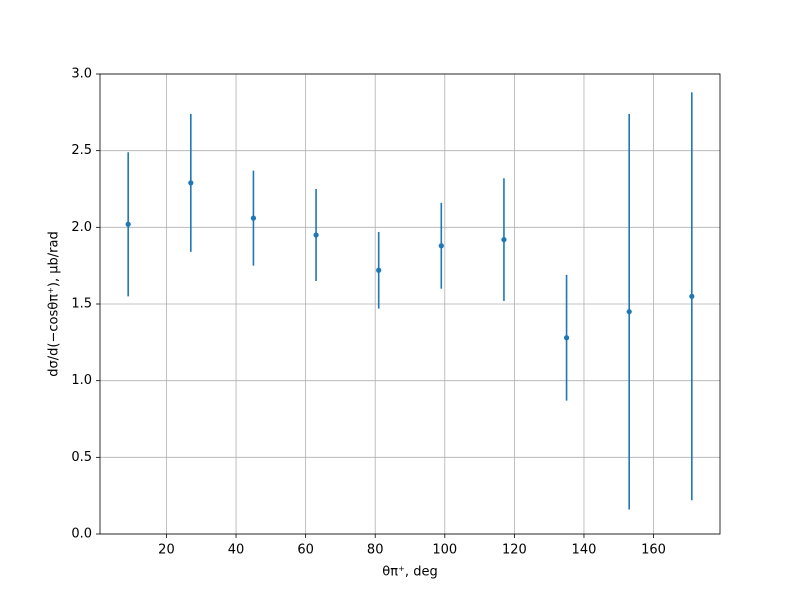 The image size is (800, 600). I want to click on y-tick-label: 0.5, so click(81, 457).